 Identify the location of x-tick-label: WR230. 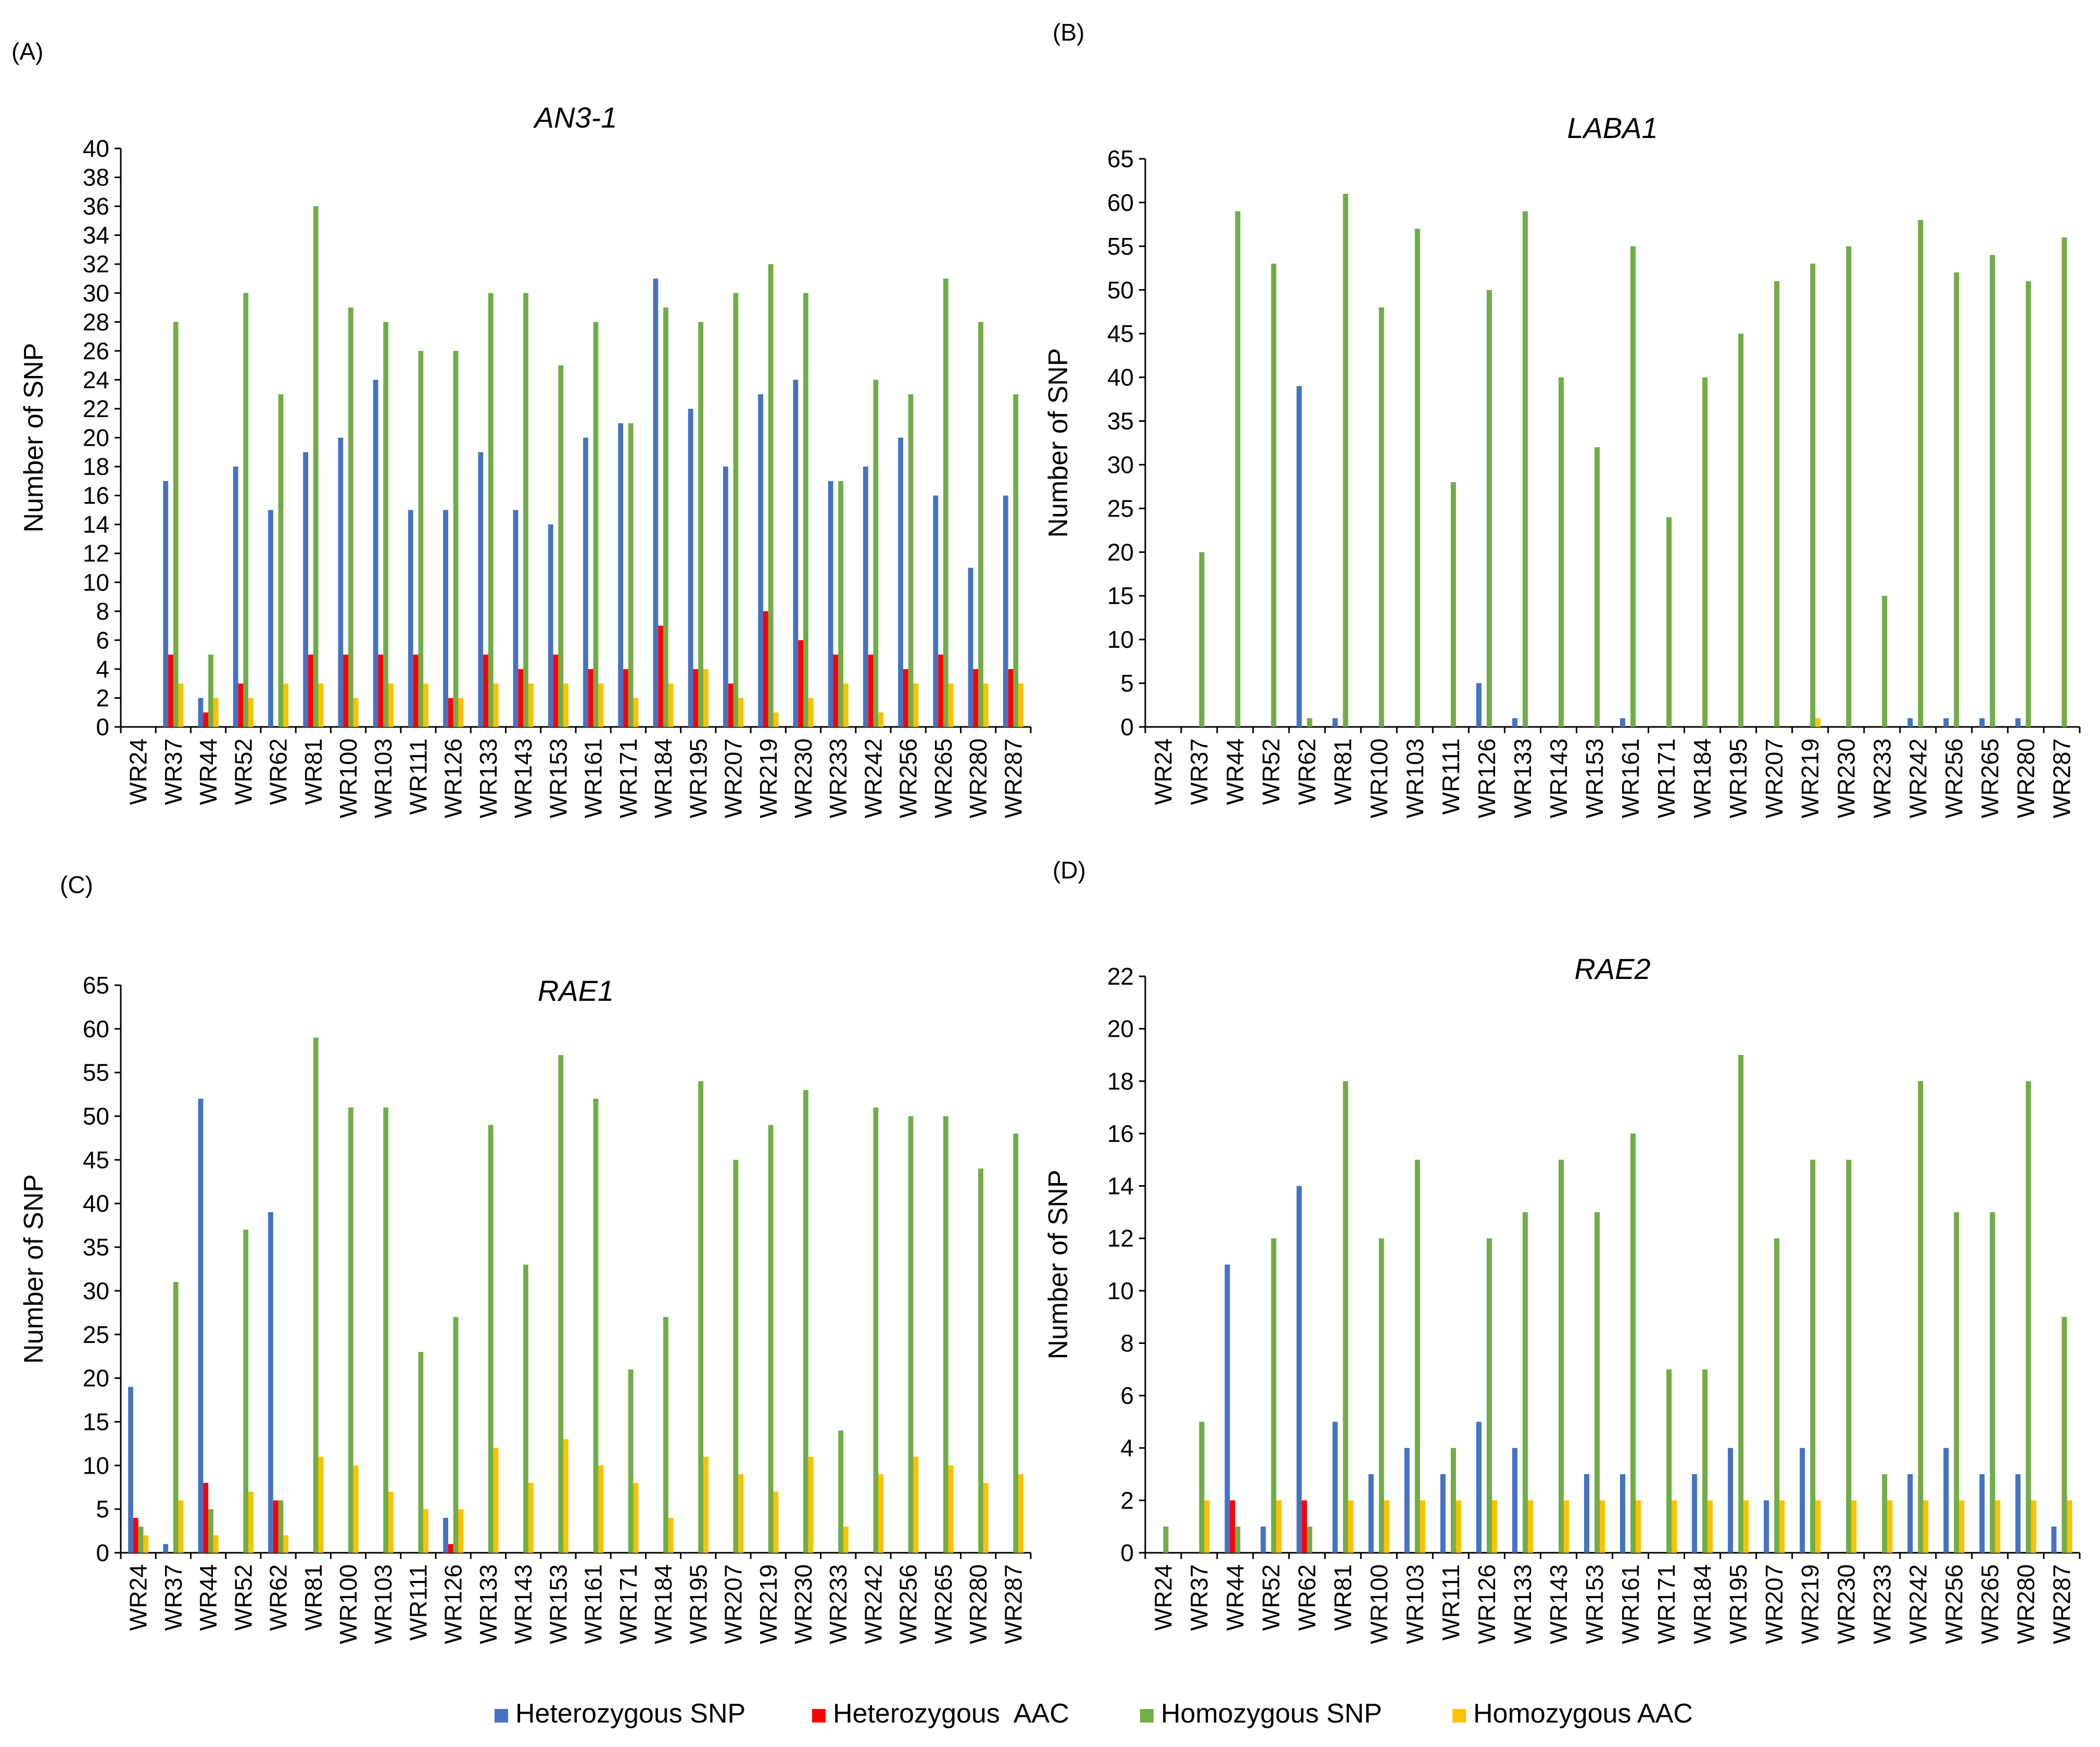
(803, 778).